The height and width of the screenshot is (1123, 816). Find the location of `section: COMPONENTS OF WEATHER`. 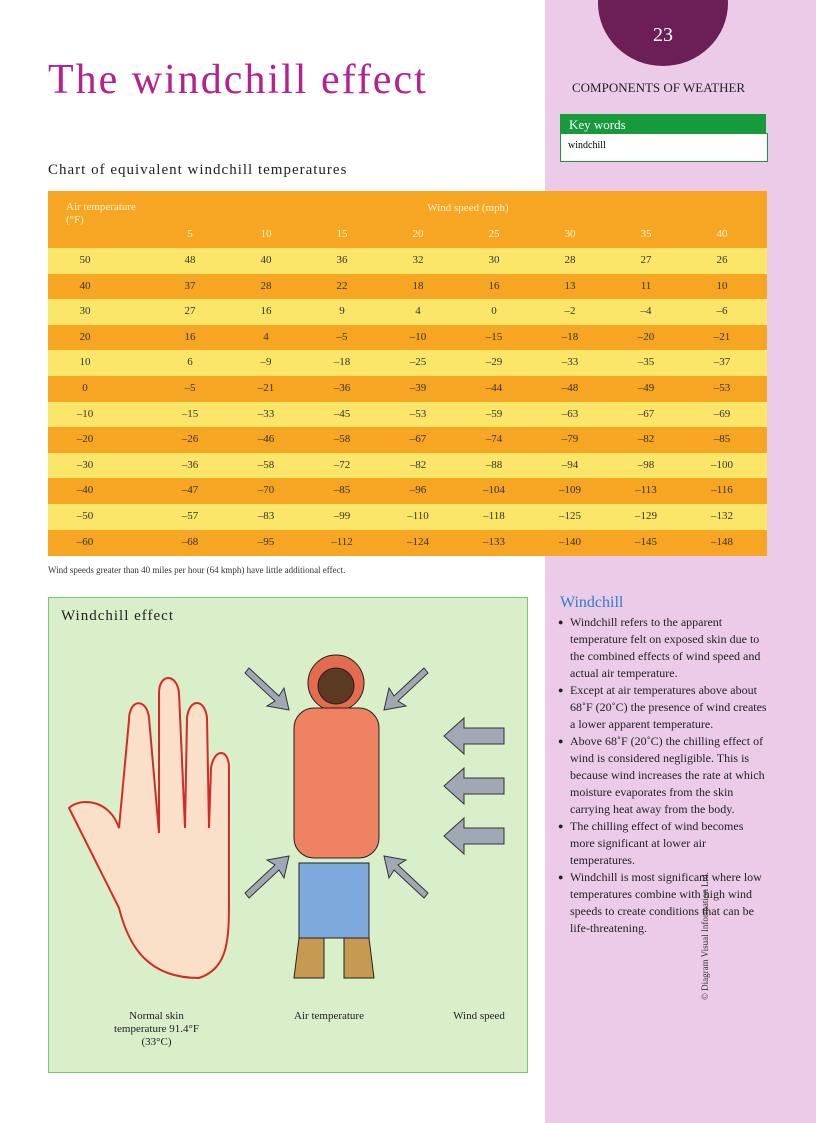

section: COMPONENTS OF WEATHER is located at coordinates (659, 87).